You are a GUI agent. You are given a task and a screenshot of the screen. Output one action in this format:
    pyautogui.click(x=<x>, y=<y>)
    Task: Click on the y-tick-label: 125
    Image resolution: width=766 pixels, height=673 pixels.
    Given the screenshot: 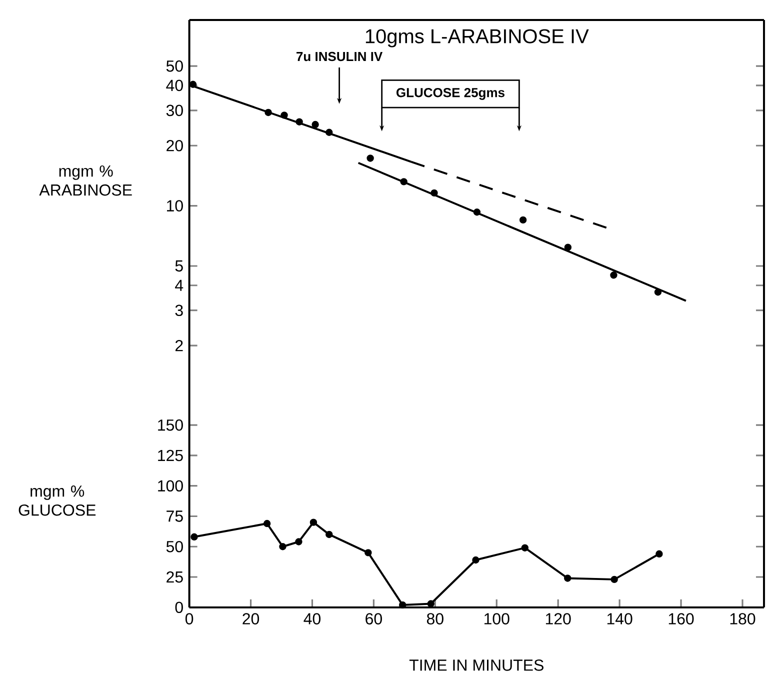 What is the action you would take?
    pyautogui.click(x=170, y=456)
    